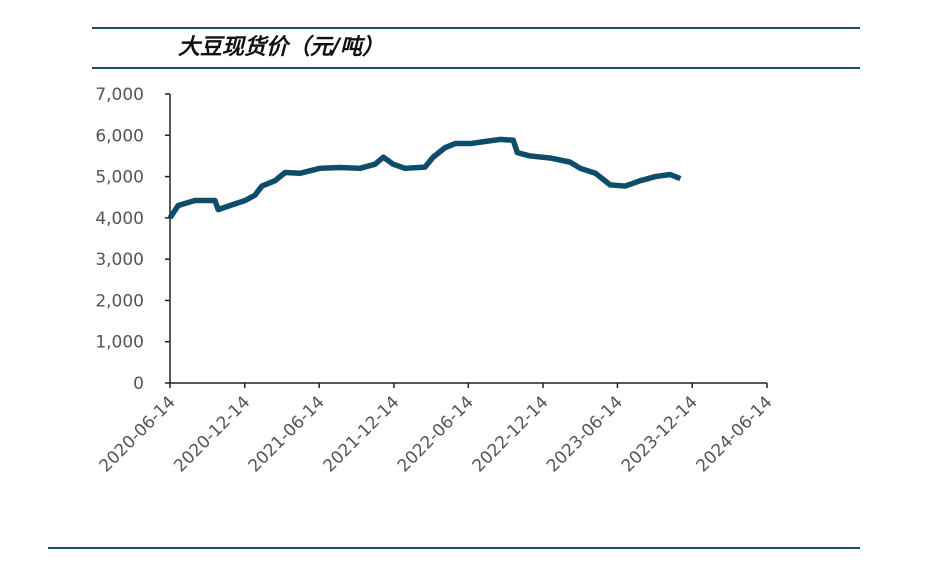 This screenshot has width=937, height=588. What do you see at coordinates (735, 434) in the screenshot?
I see `x-tick-label: 2024-06-14` at bounding box center [735, 434].